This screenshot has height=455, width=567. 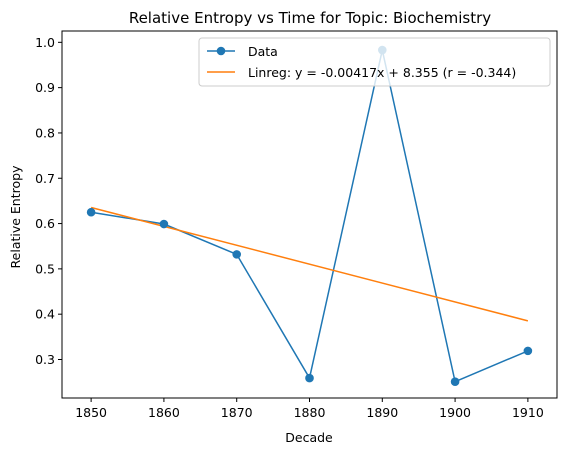 I want to click on y-tick-label: 0.6, so click(x=45, y=223).